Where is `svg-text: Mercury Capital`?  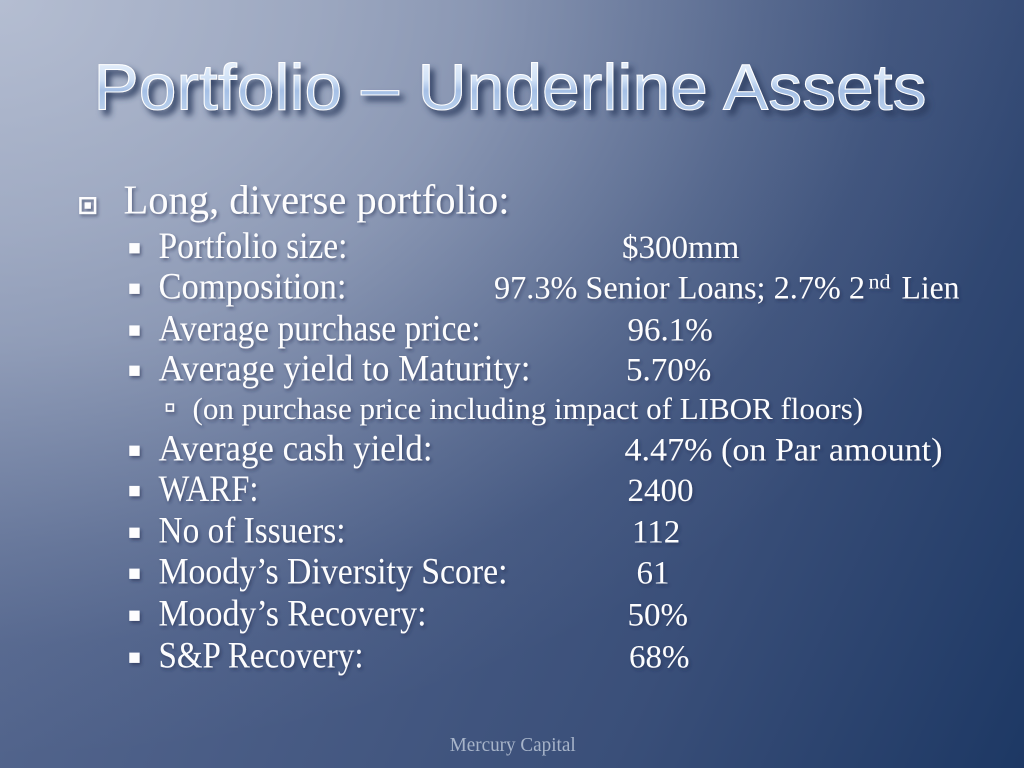
svg-text: Mercury Capital is located at coordinates (513, 745).